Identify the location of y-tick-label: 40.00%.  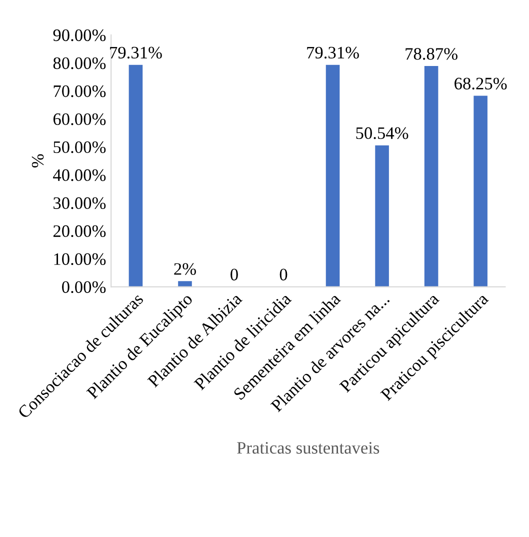
(79, 175).